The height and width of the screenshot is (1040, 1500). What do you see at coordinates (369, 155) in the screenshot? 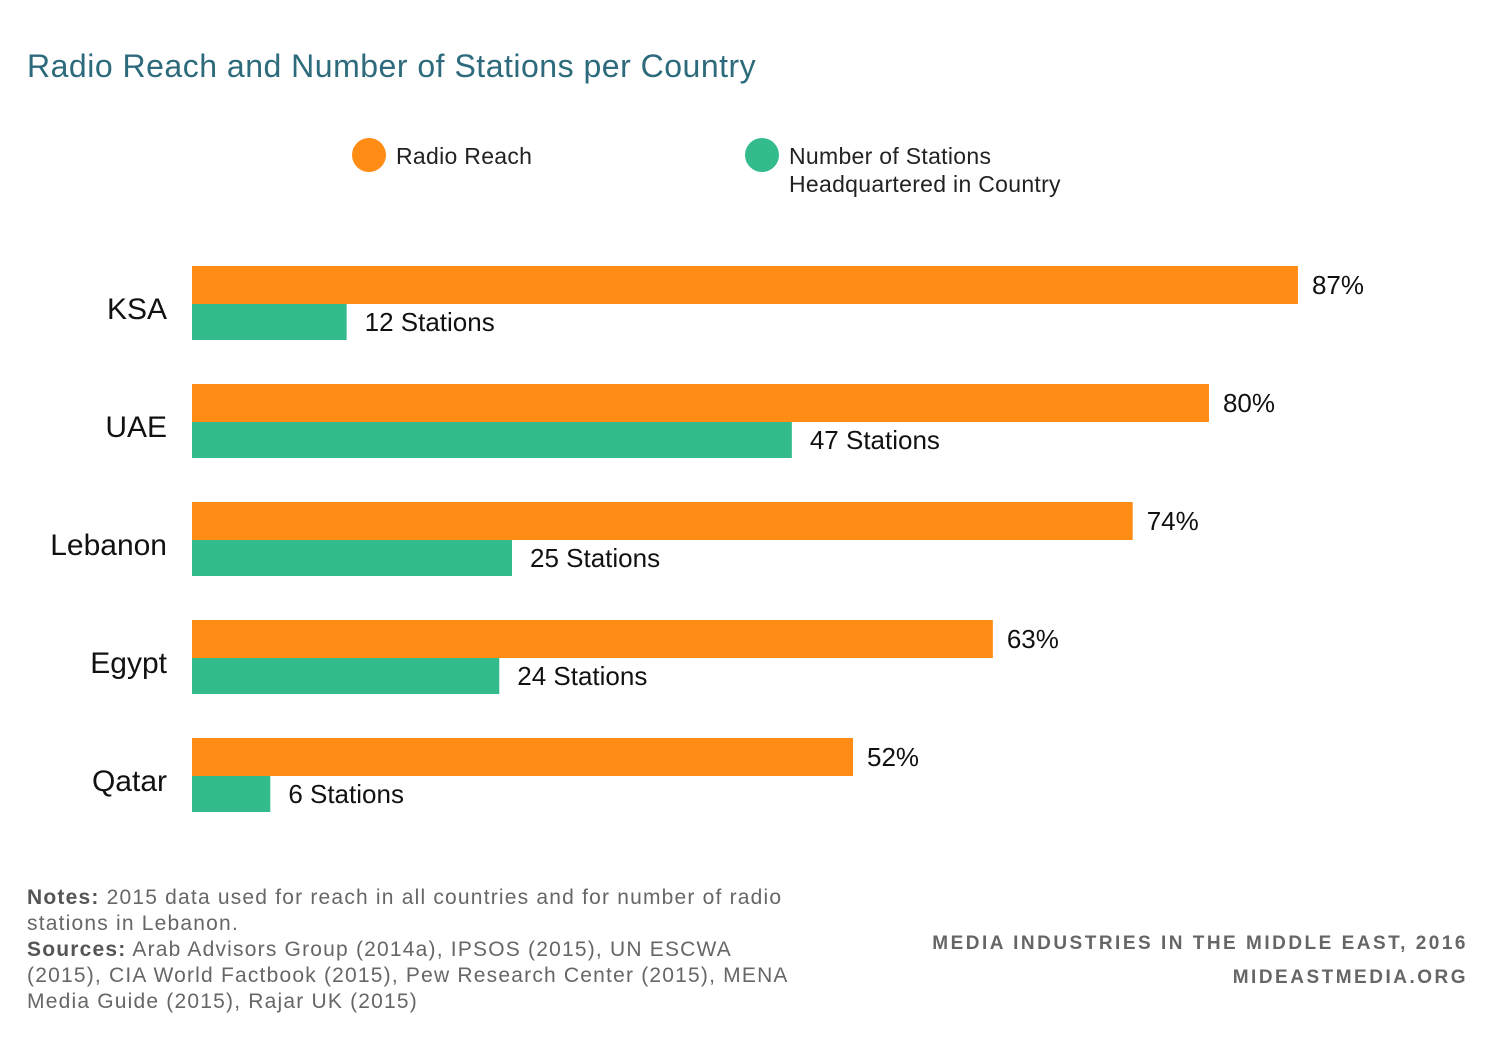
I see `legend-swatch-radio-reach` at bounding box center [369, 155].